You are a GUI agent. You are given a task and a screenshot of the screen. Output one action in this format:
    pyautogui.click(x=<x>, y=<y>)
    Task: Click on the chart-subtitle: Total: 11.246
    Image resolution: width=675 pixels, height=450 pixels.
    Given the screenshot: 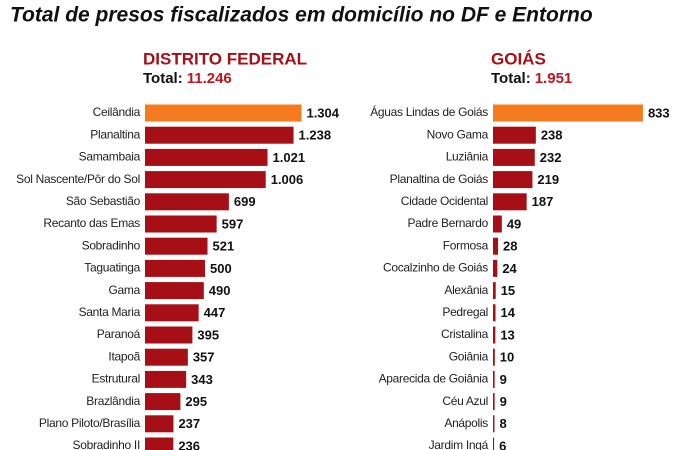 What is the action you would take?
    pyautogui.click(x=187, y=78)
    